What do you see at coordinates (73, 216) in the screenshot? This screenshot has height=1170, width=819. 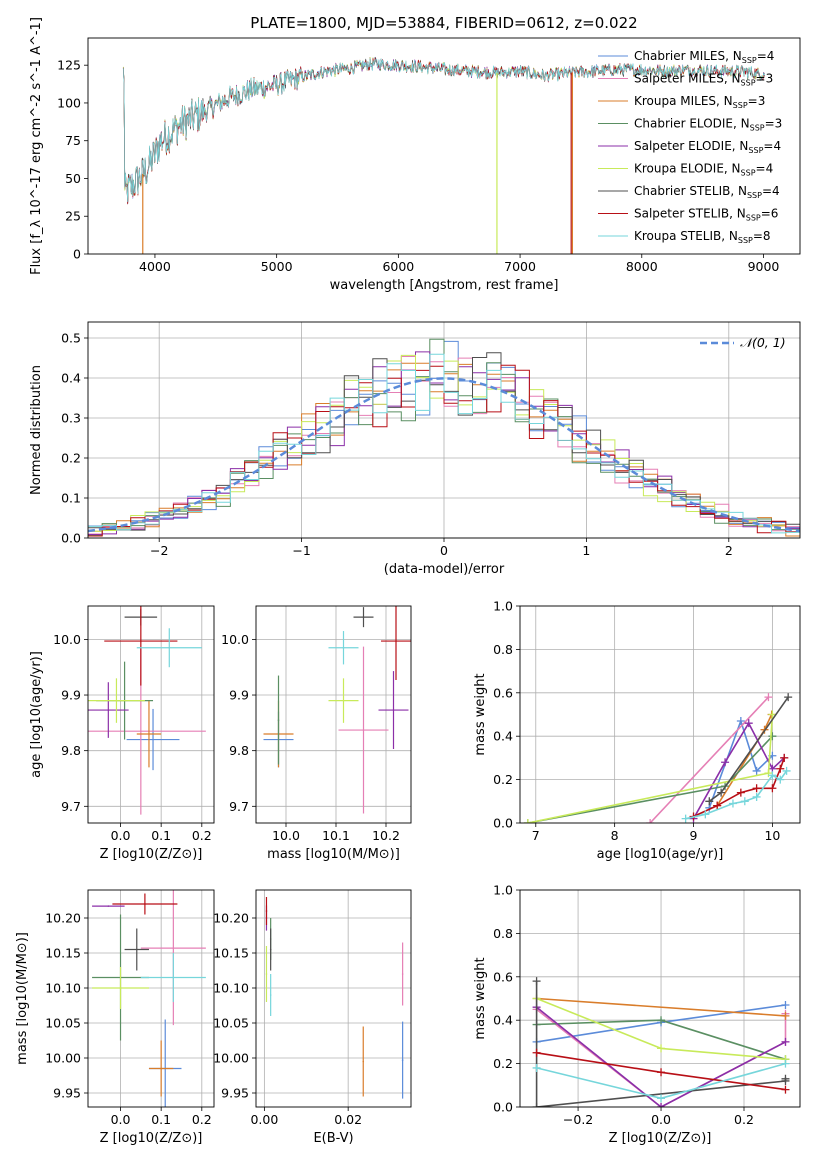 I see `y-tick-label: 25` at bounding box center [73, 216].